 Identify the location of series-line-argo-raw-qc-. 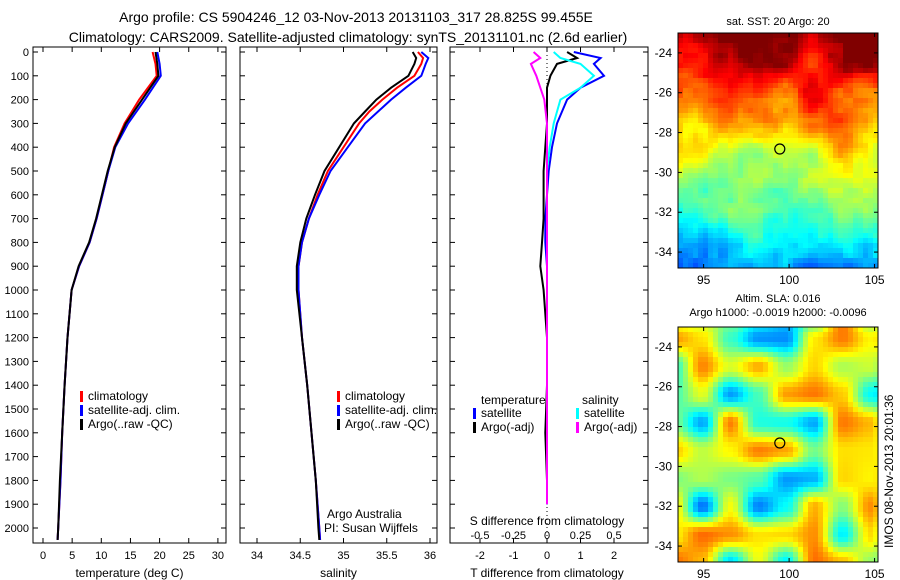
(108, 295).